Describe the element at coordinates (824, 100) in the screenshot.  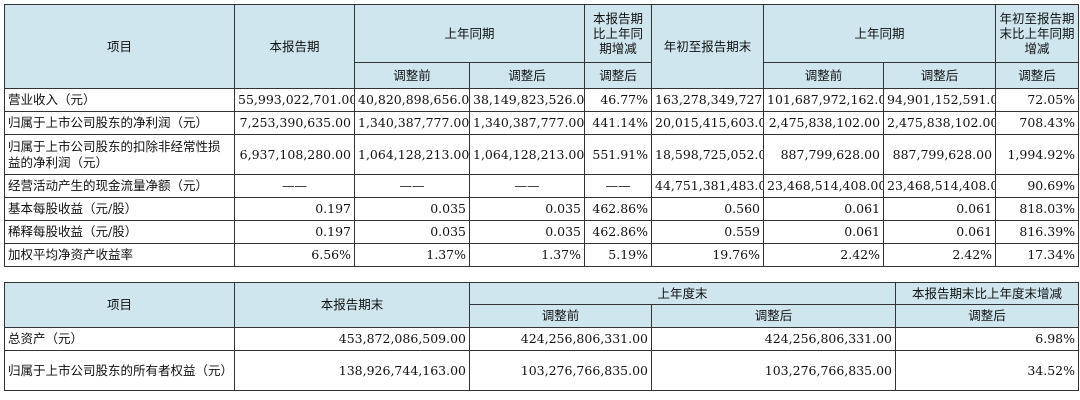
I see `table-cell: 101,687,972,162.00` at that location.